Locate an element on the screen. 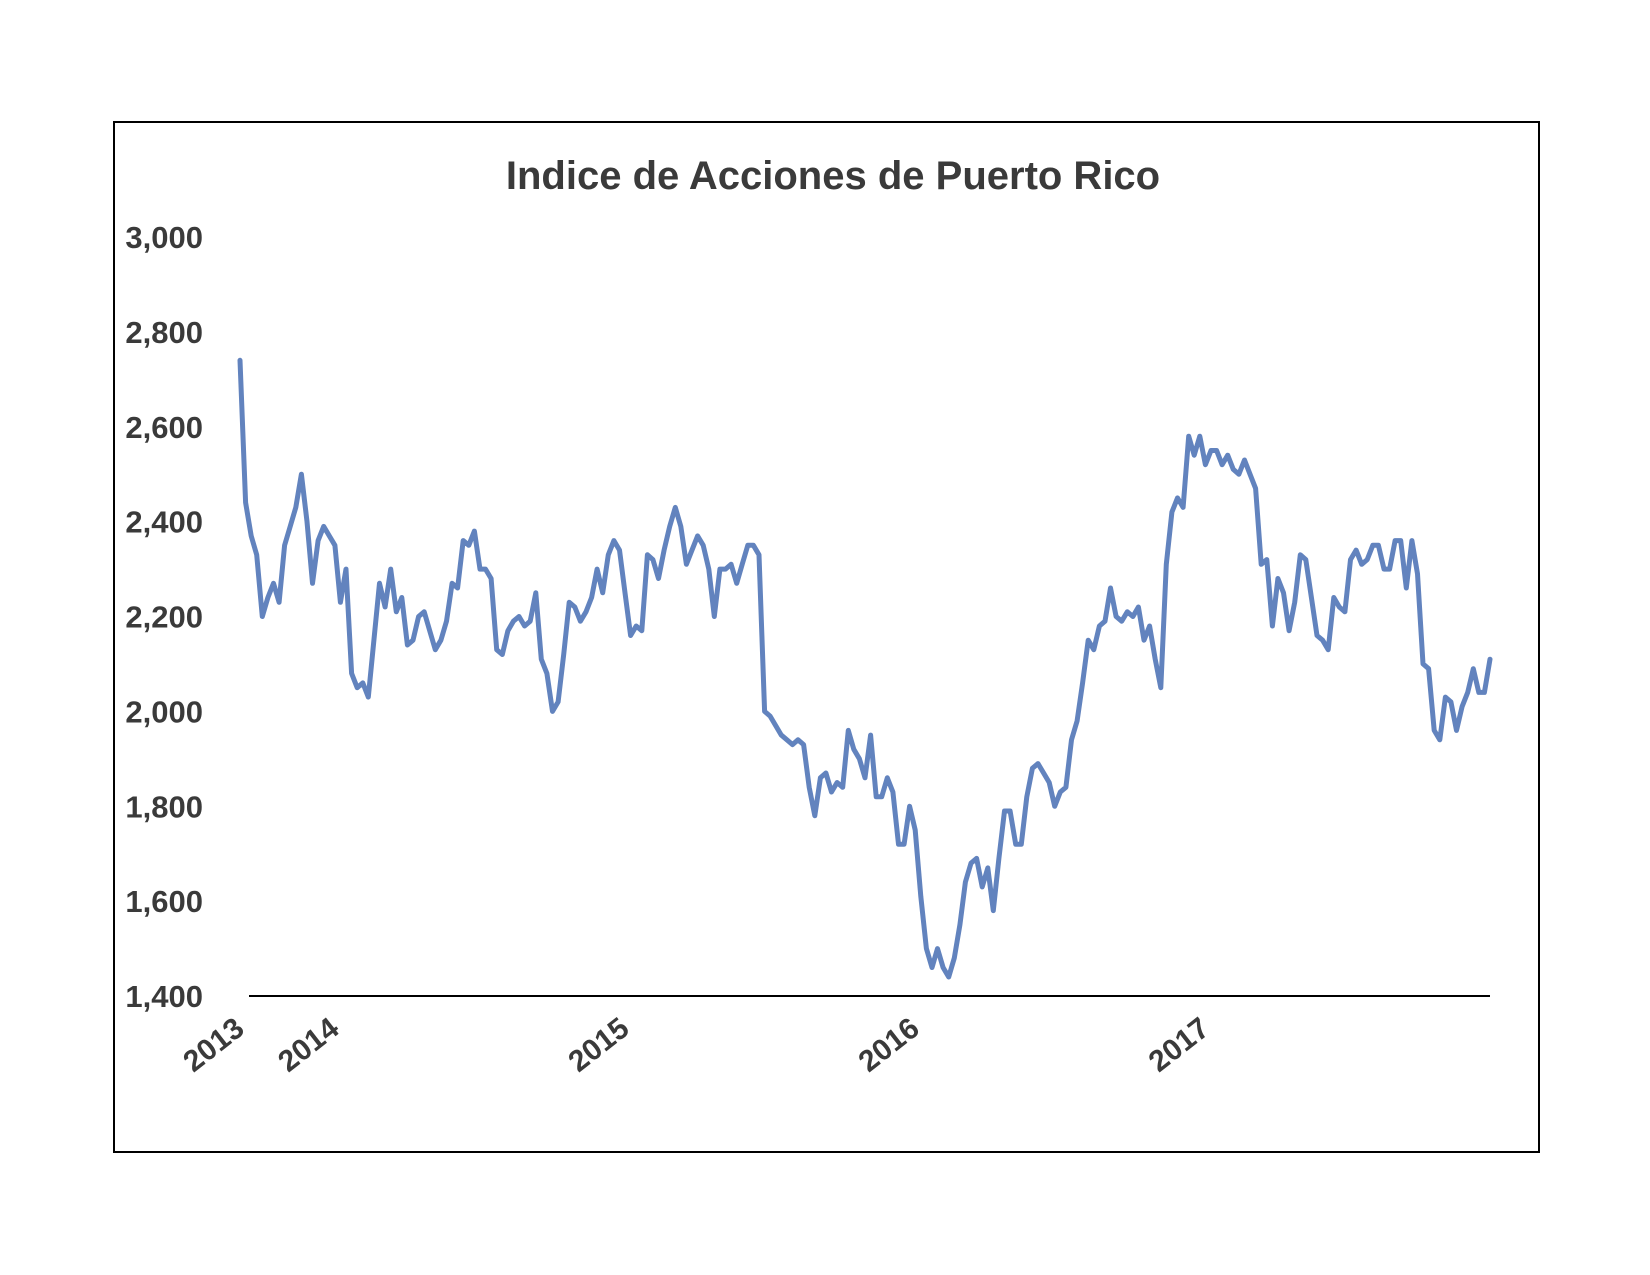 The height and width of the screenshot is (1275, 1650). y-tick-label: 1,600 is located at coordinates (164, 901).